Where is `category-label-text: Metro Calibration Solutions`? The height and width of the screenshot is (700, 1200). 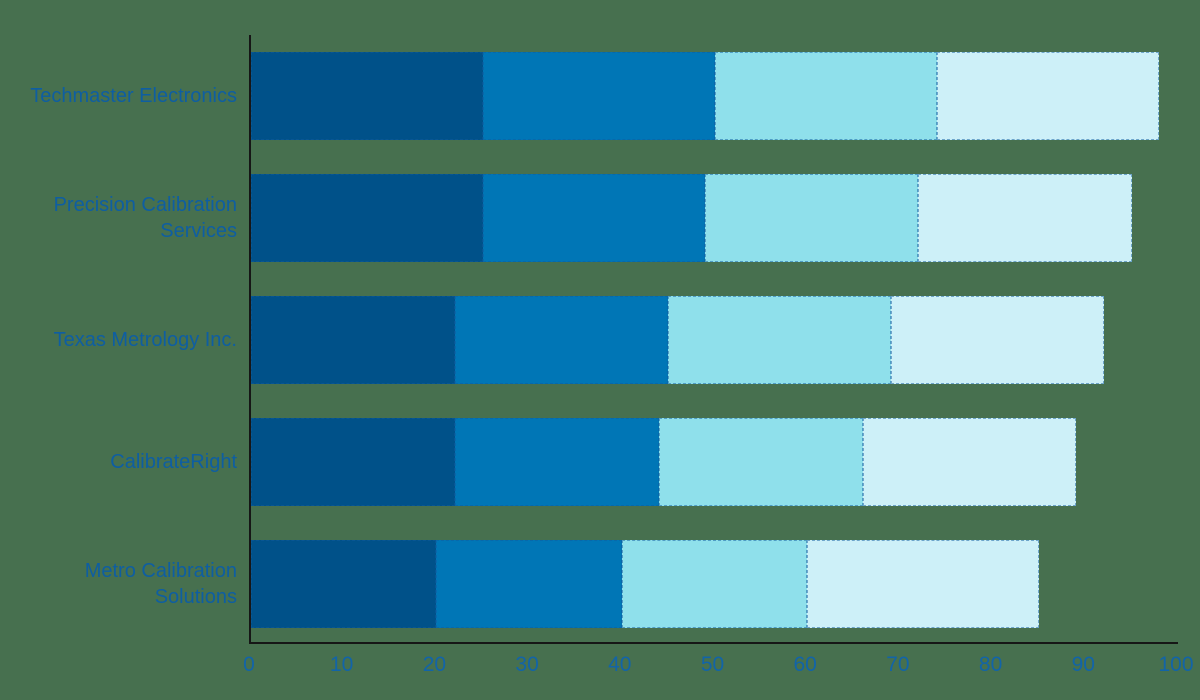
category-label-text: Metro Calibration Solutions is located at coordinates (160, 583).